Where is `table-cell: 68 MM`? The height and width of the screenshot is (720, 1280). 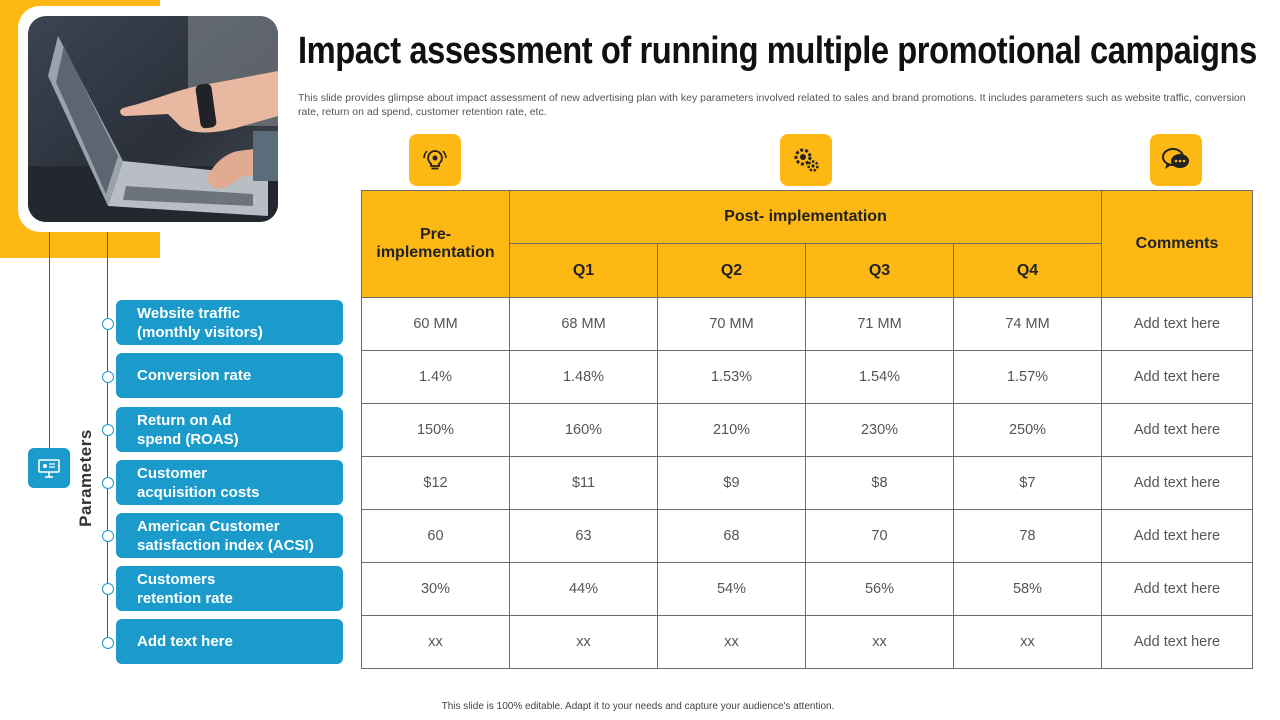
table-cell: 68 MM is located at coordinates (583, 324).